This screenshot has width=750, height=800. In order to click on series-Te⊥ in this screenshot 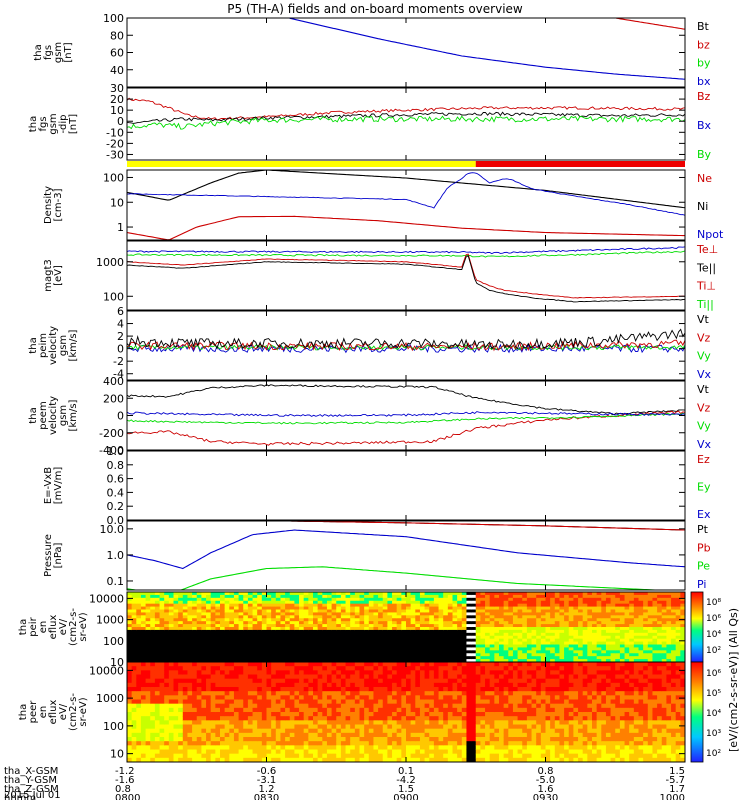, I will do `click(406, 276)`.